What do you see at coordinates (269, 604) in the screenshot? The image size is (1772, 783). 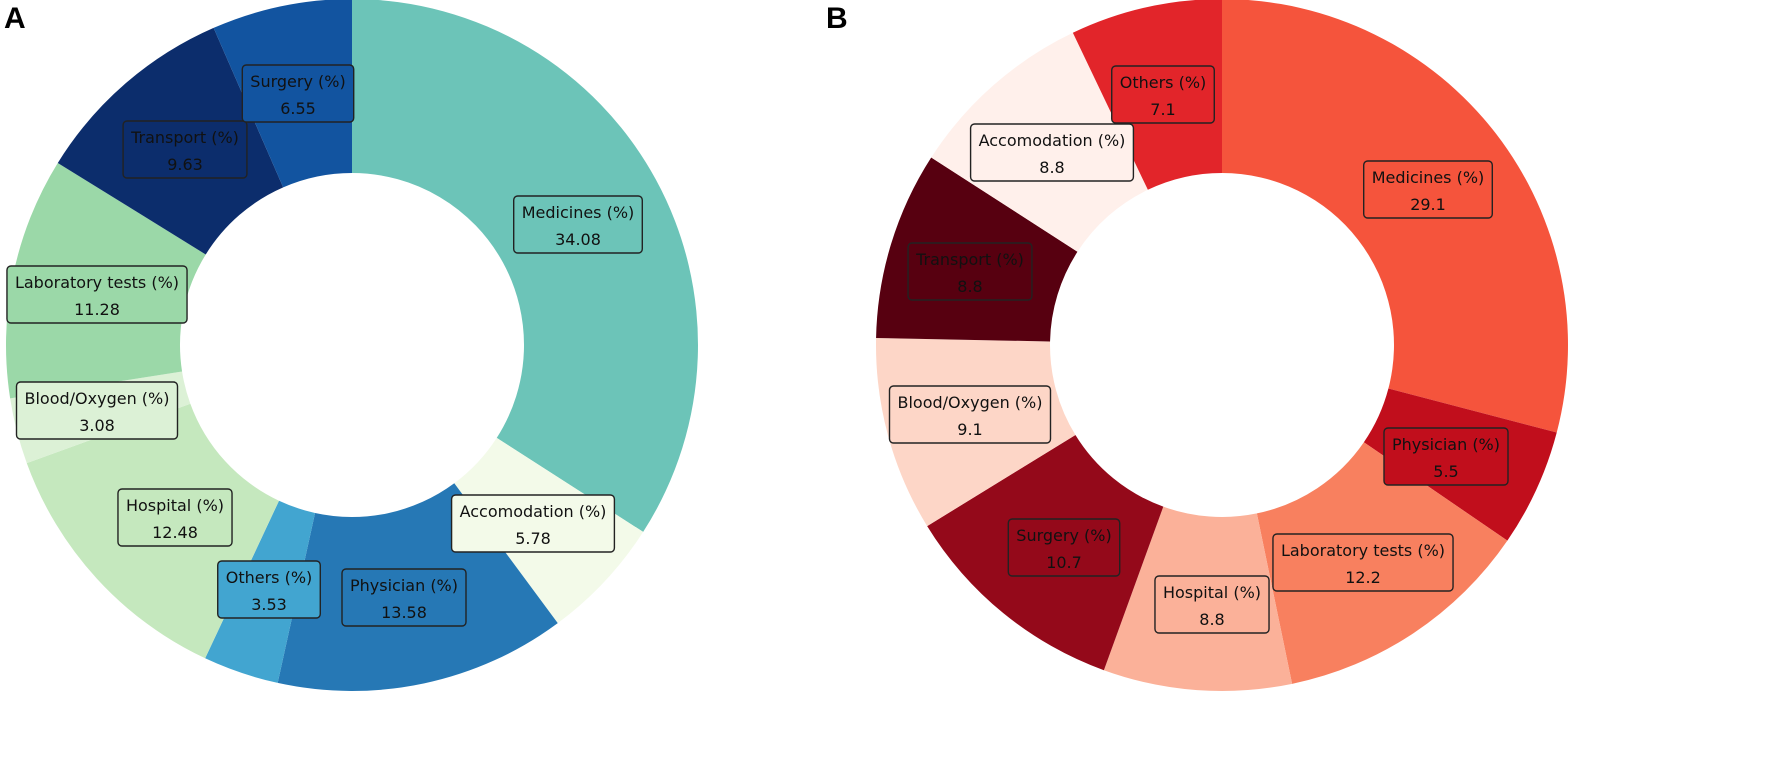 I see `slice-value-label: 3.53` at bounding box center [269, 604].